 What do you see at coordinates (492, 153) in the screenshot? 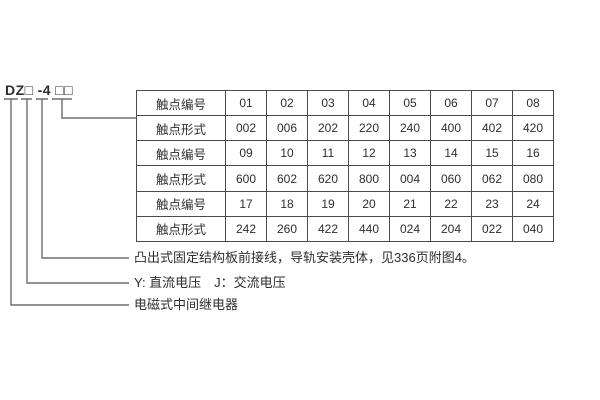
I see `value-cell: 15` at bounding box center [492, 153].